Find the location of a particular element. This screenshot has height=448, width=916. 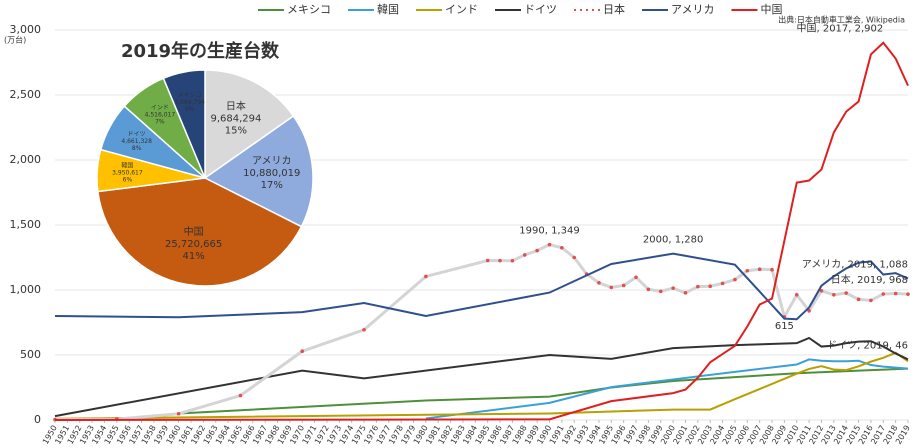

pie-label-line: 41% is located at coordinates (193, 256).